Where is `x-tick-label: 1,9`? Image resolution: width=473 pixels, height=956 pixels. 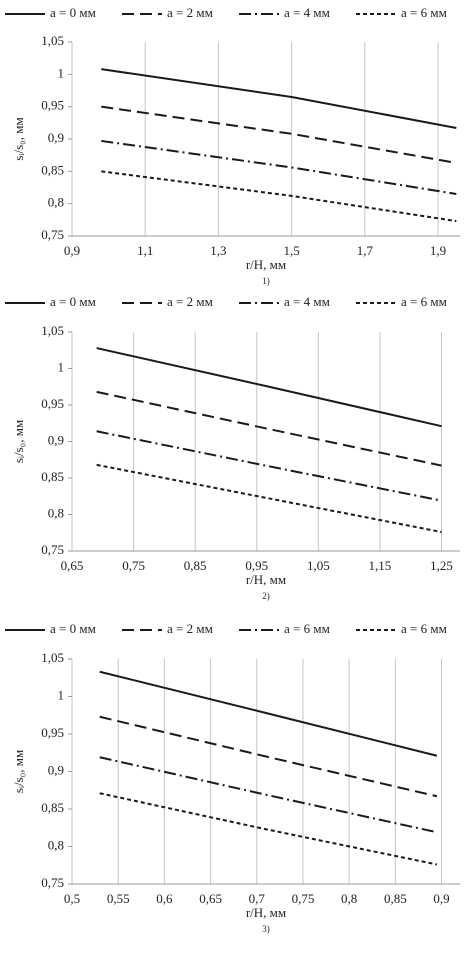
x-tick-label: 1,9 is located at coordinates (438, 250).